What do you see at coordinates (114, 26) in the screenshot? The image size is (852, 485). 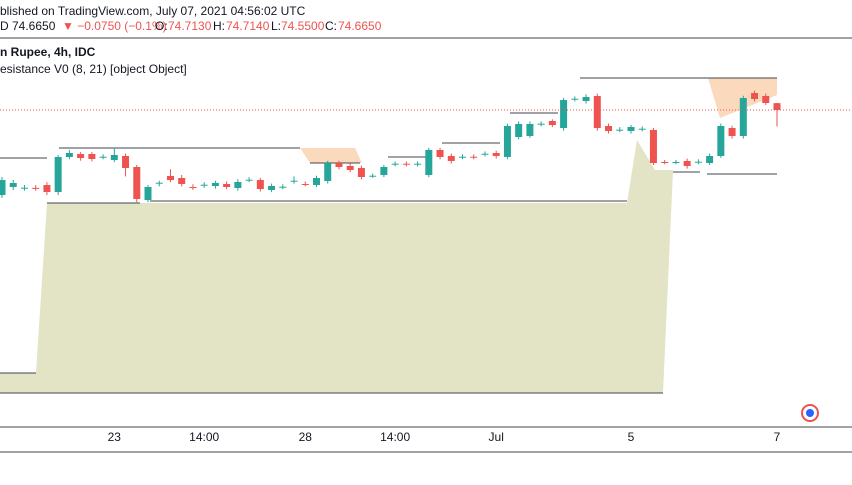 I see `change: ▼ −0.0750 (−0.1%)` at bounding box center [114, 26].